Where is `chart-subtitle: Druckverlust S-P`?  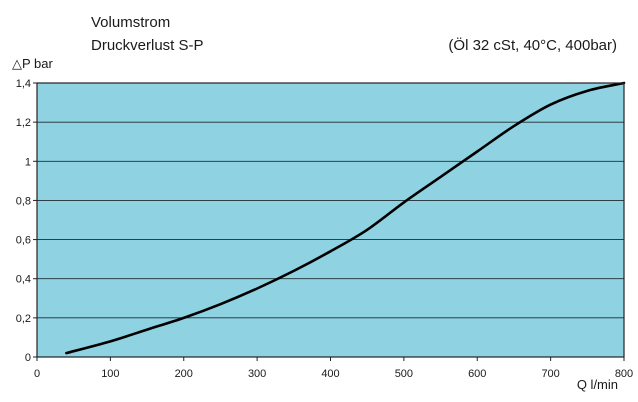 chart-subtitle: Druckverlust S-P is located at coordinates (147, 45).